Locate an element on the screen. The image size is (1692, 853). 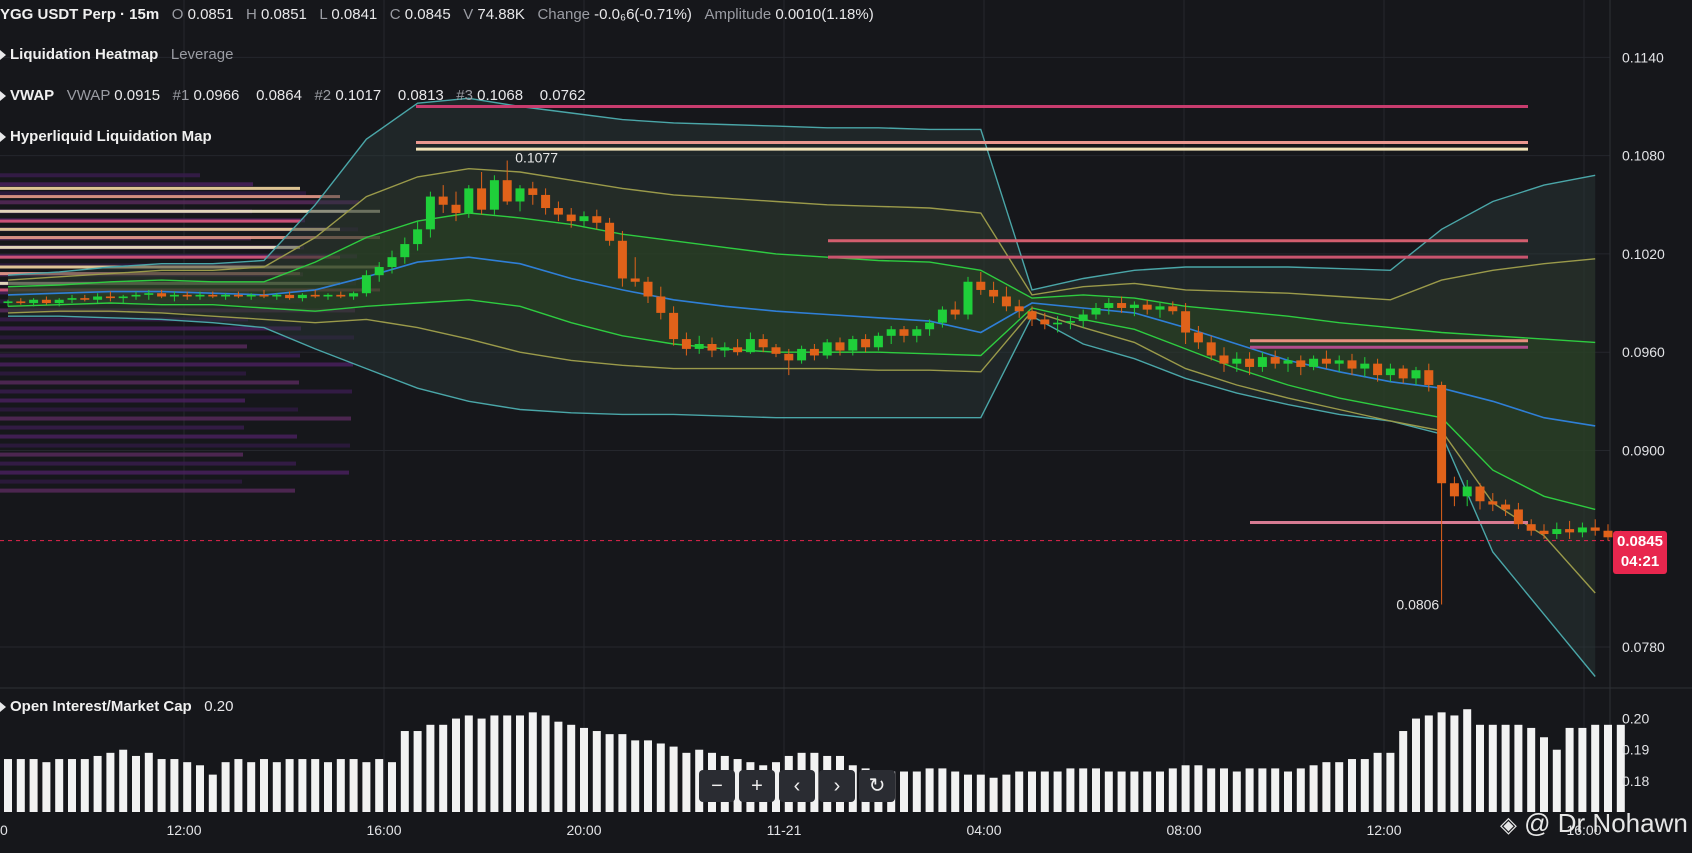
price-tick-label: 0.0900 is located at coordinates (1643, 450).